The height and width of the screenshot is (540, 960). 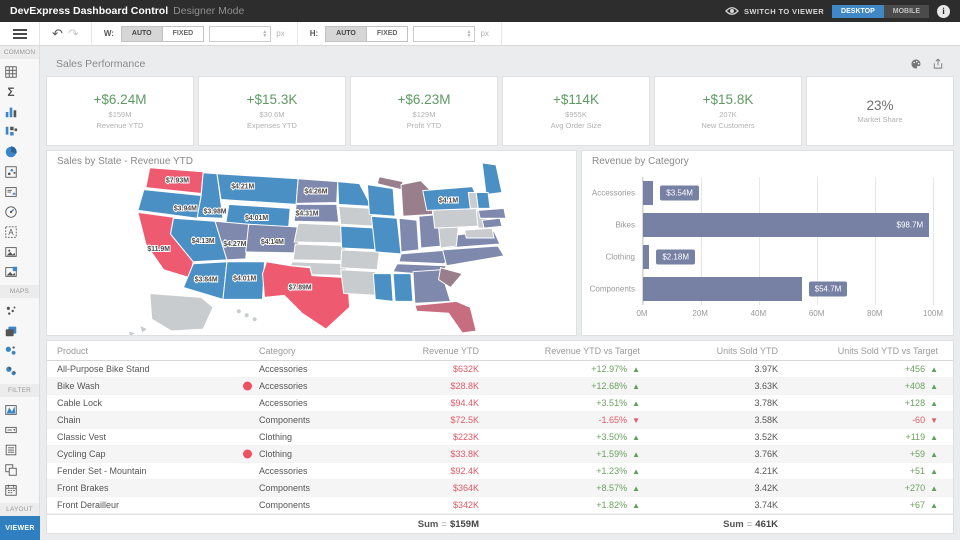 What do you see at coordinates (858, 369) in the screenshot?
I see `cell-units-vs-target: +456 ▲` at bounding box center [858, 369].